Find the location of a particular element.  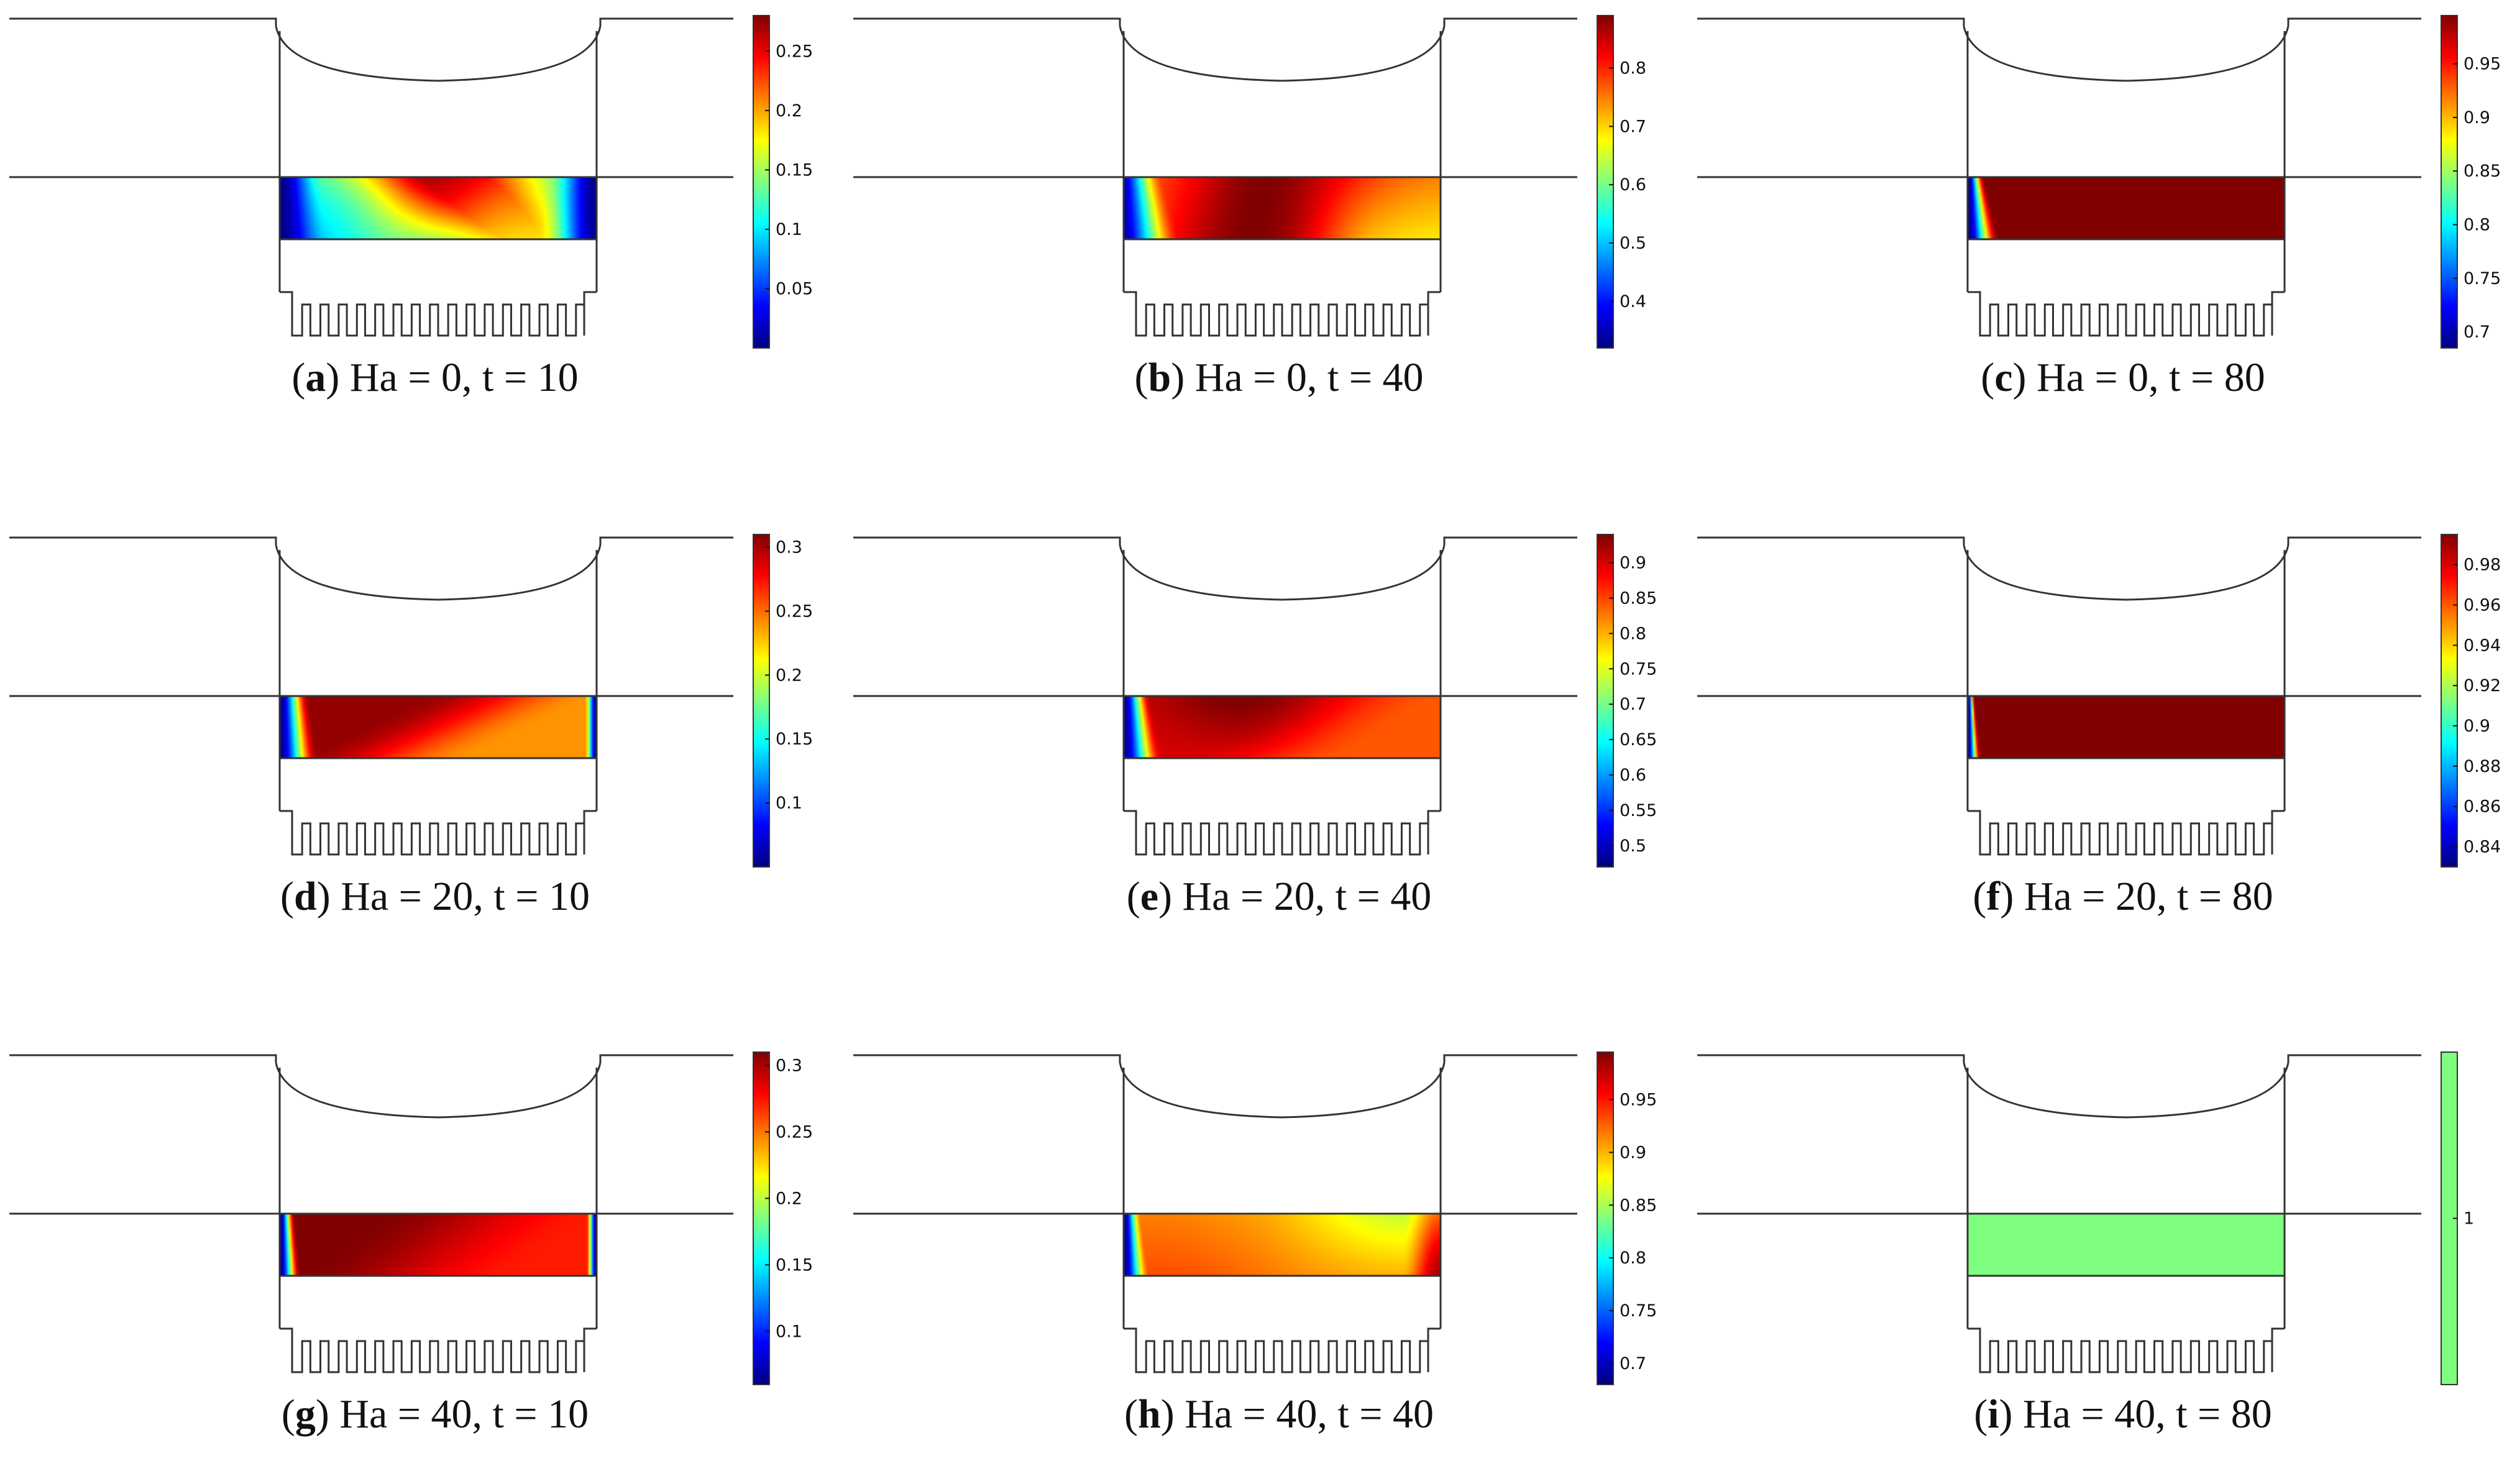

panel-caption: (i) Ha = 40, t = 80 is located at coordinates (2123, 1414).